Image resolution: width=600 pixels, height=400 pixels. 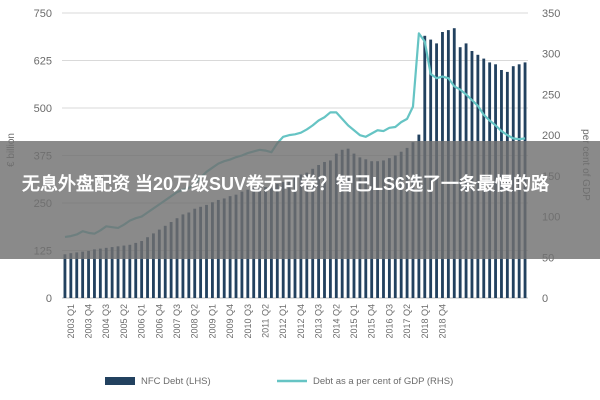 What do you see at coordinates (49, 299) in the screenshot?
I see `y-tick-label: 0` at bounding box center [49, 299].